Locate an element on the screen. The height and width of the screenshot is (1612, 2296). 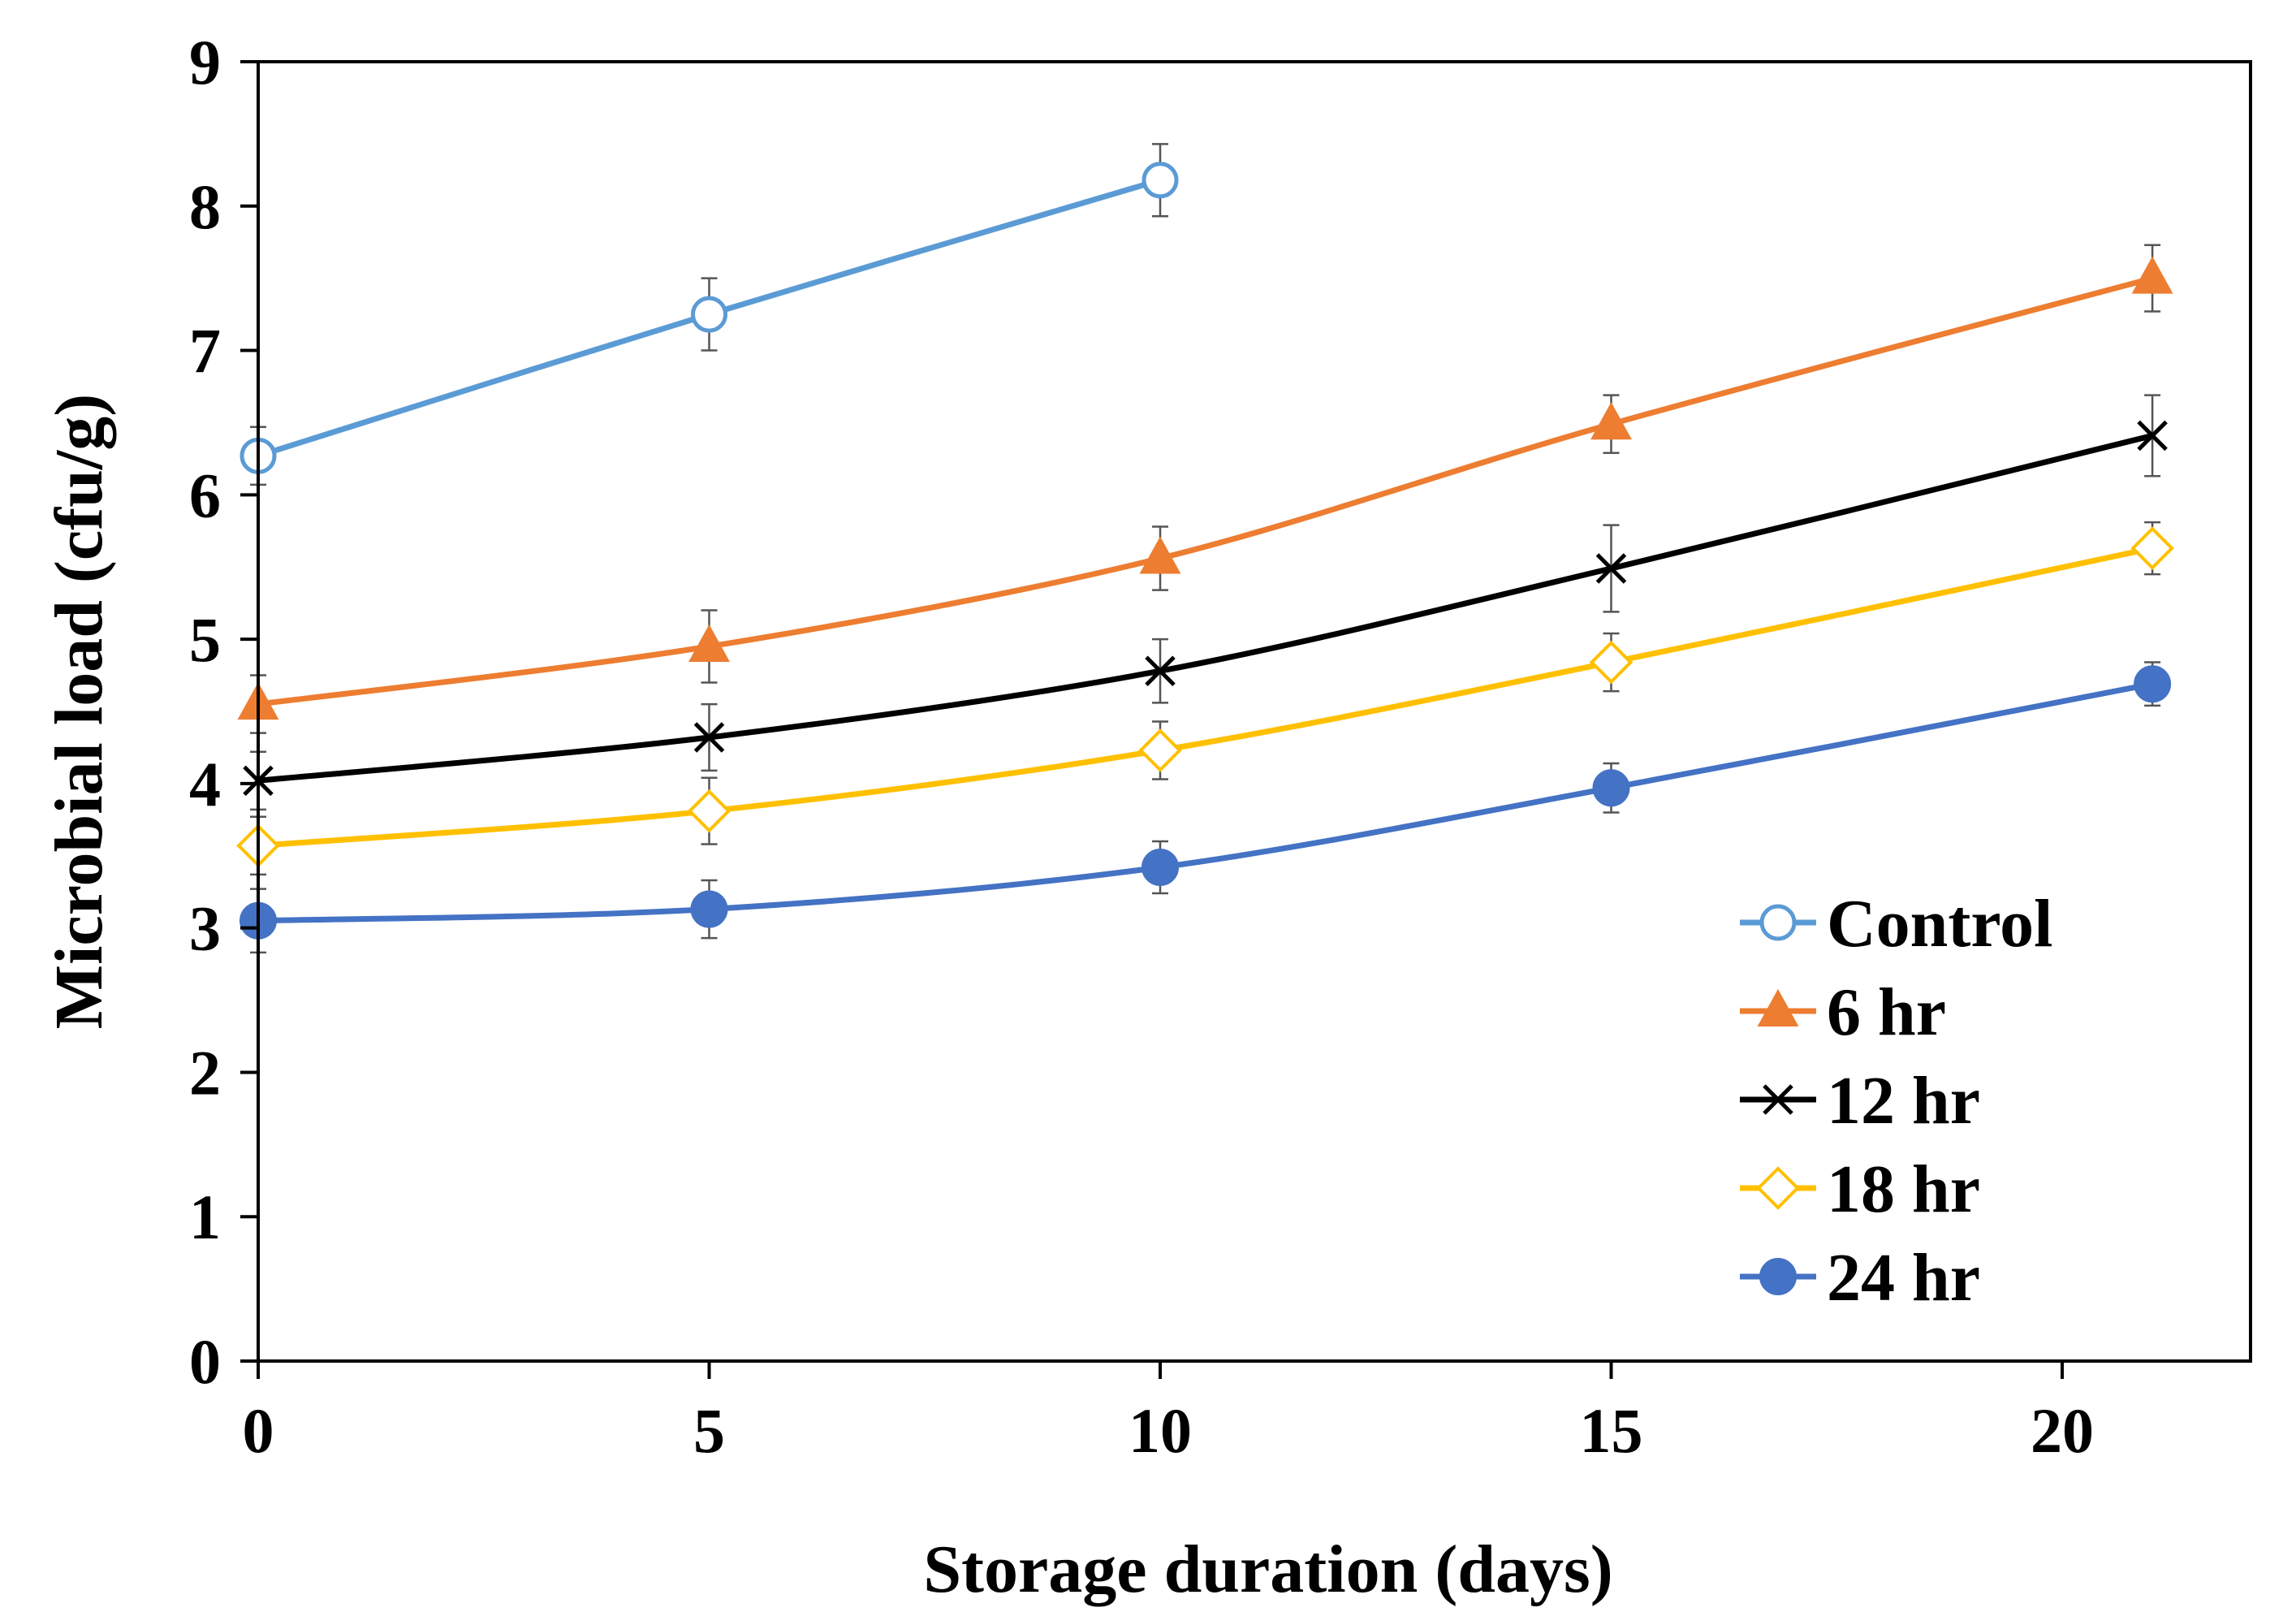
legend-item: 18 hr is located at coordinates (1860, 1190).